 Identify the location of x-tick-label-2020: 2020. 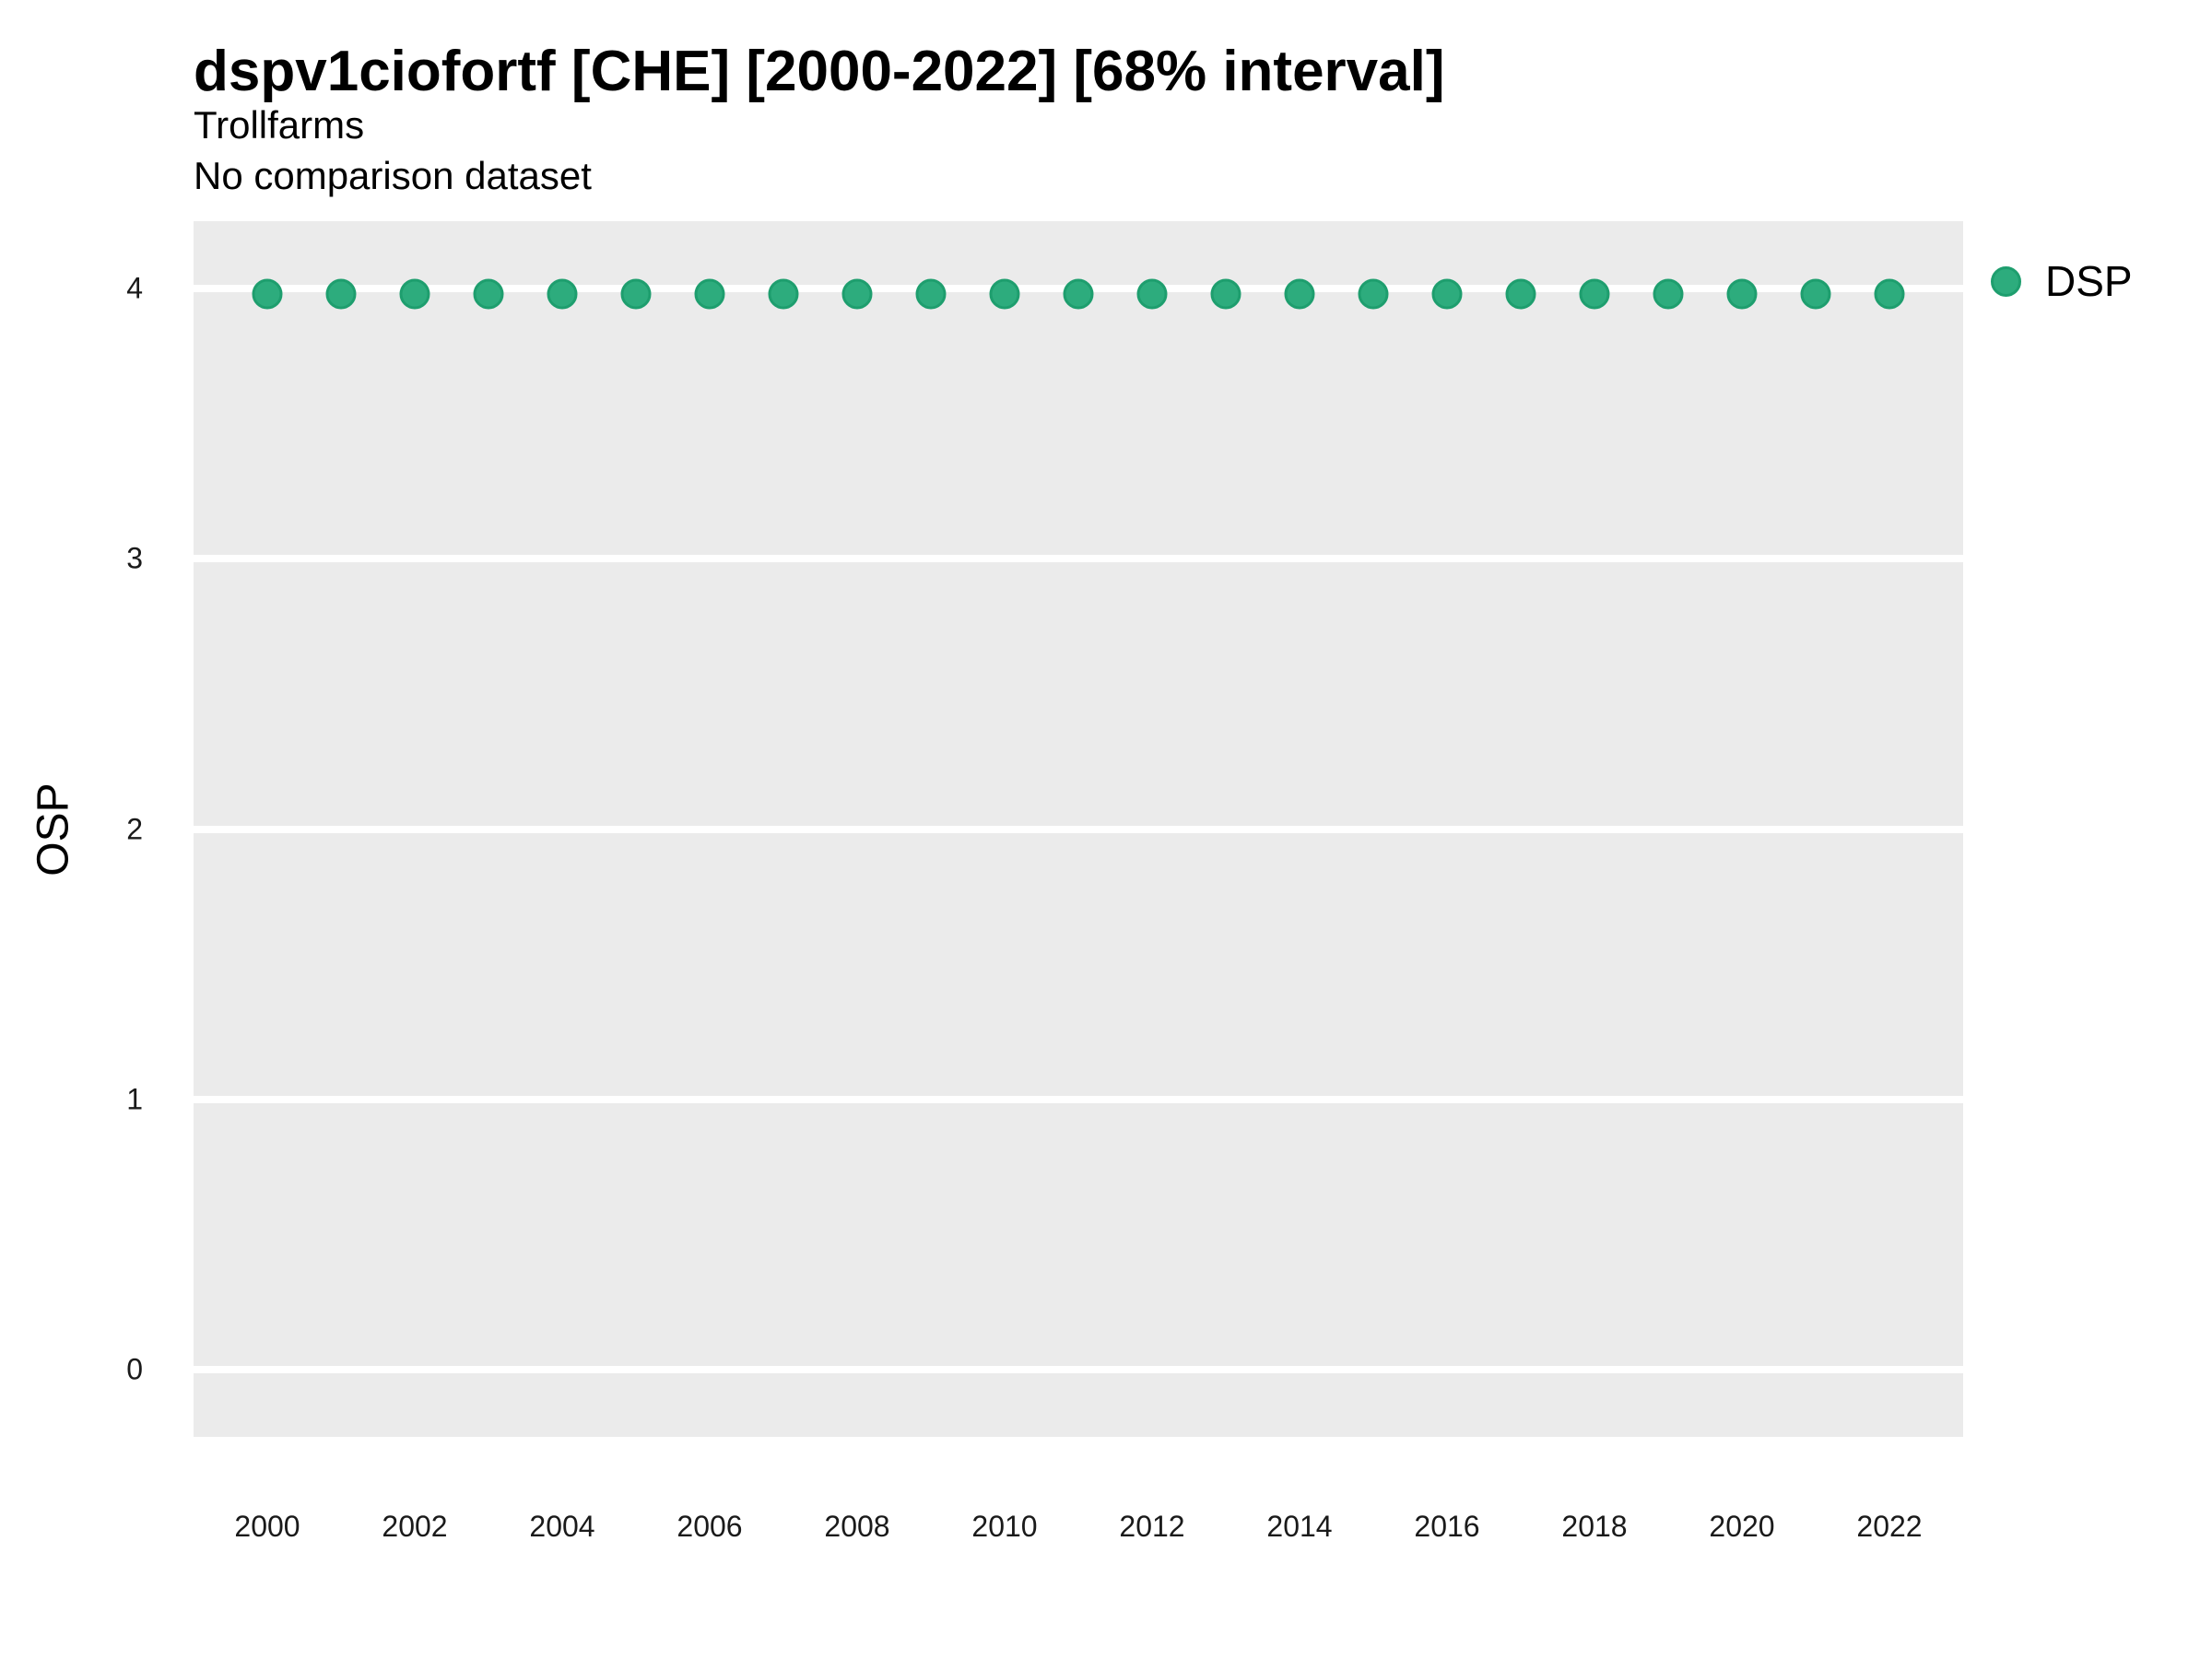
(1742, 1526).